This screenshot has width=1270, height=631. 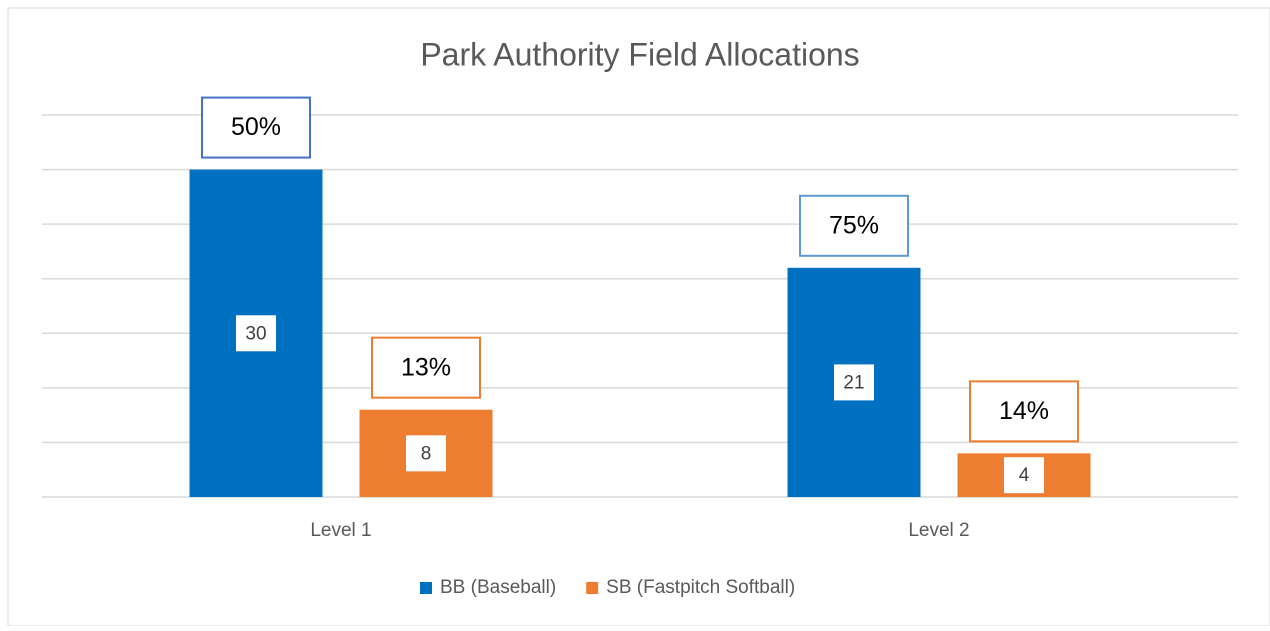 I want to click on x-tick-label: Level 2, so click(x=938, y=530).